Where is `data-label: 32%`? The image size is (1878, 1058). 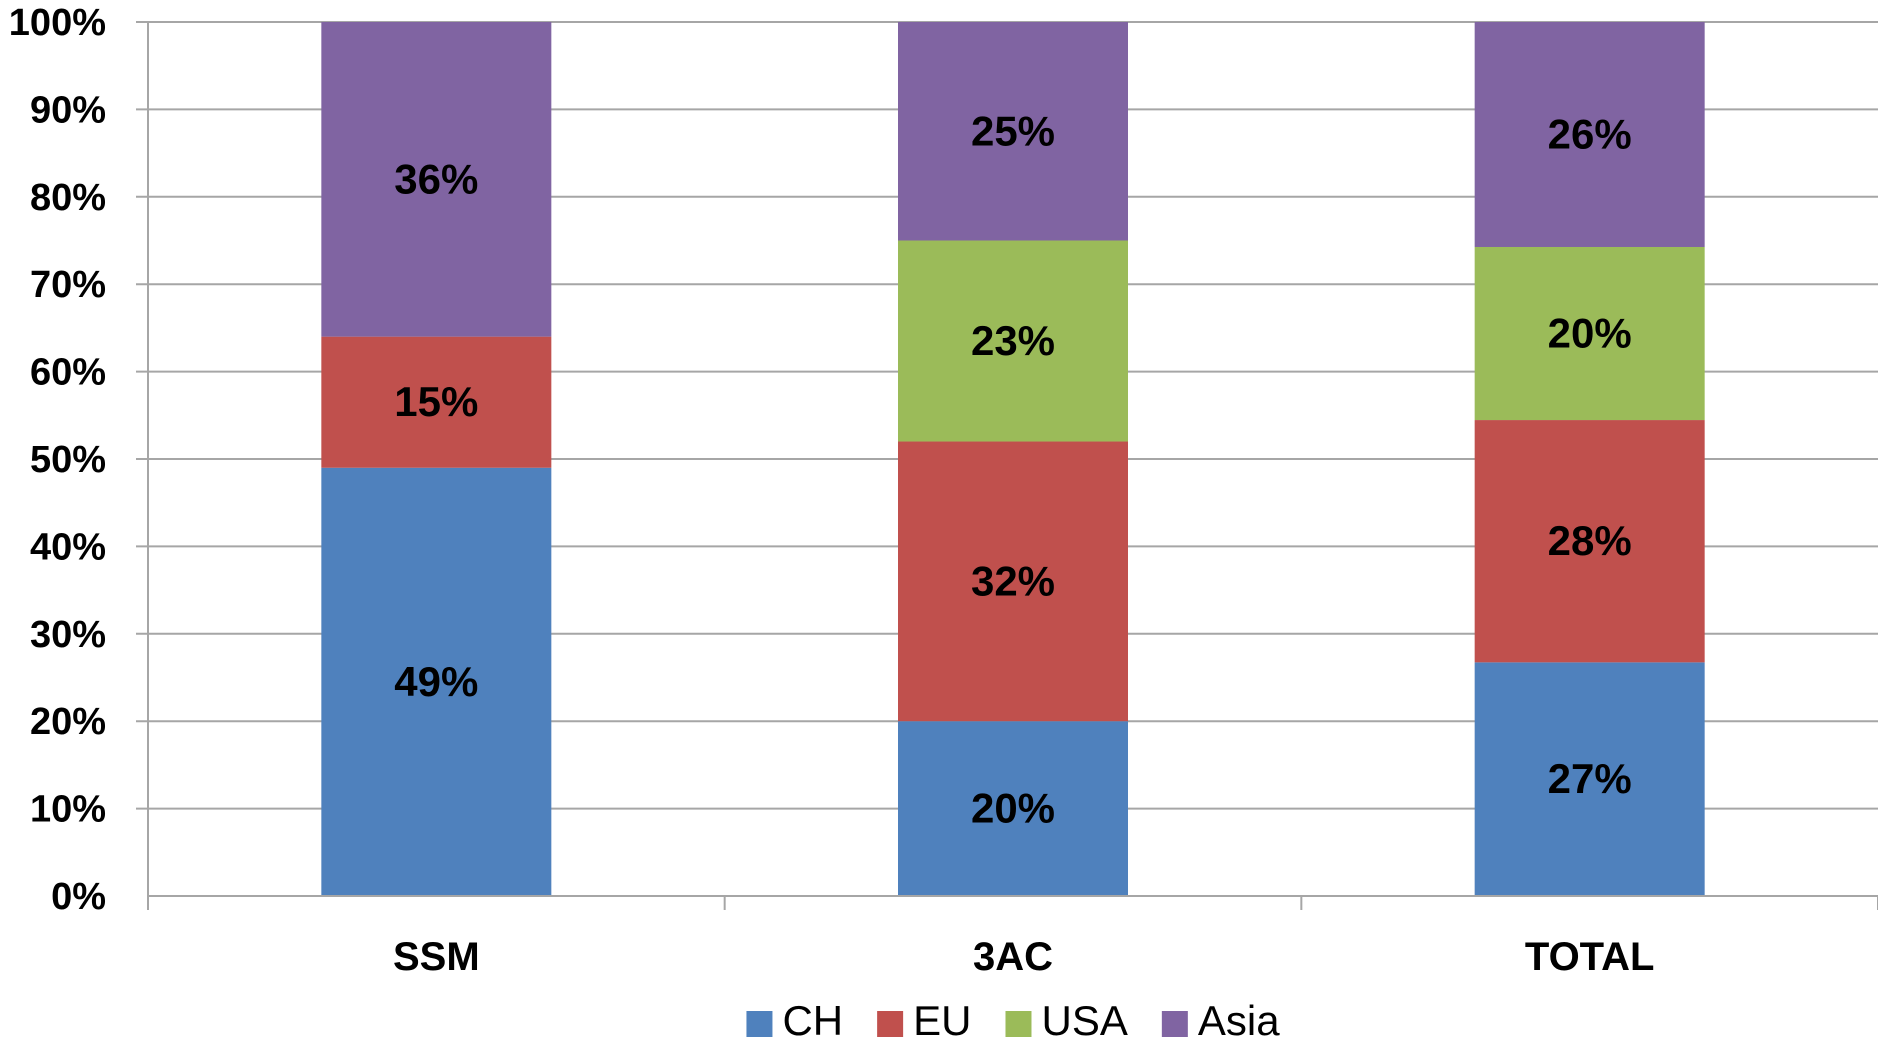
data-label: 32% is located at coordinates (1013, 580).